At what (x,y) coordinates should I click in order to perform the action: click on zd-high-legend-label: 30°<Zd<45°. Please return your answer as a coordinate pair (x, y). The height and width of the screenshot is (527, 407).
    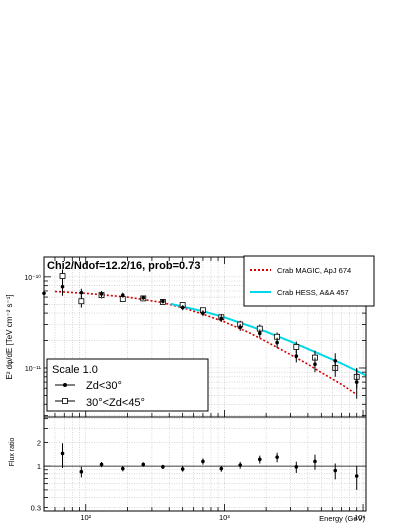
    Looking at the image, I should click on (115, 403).